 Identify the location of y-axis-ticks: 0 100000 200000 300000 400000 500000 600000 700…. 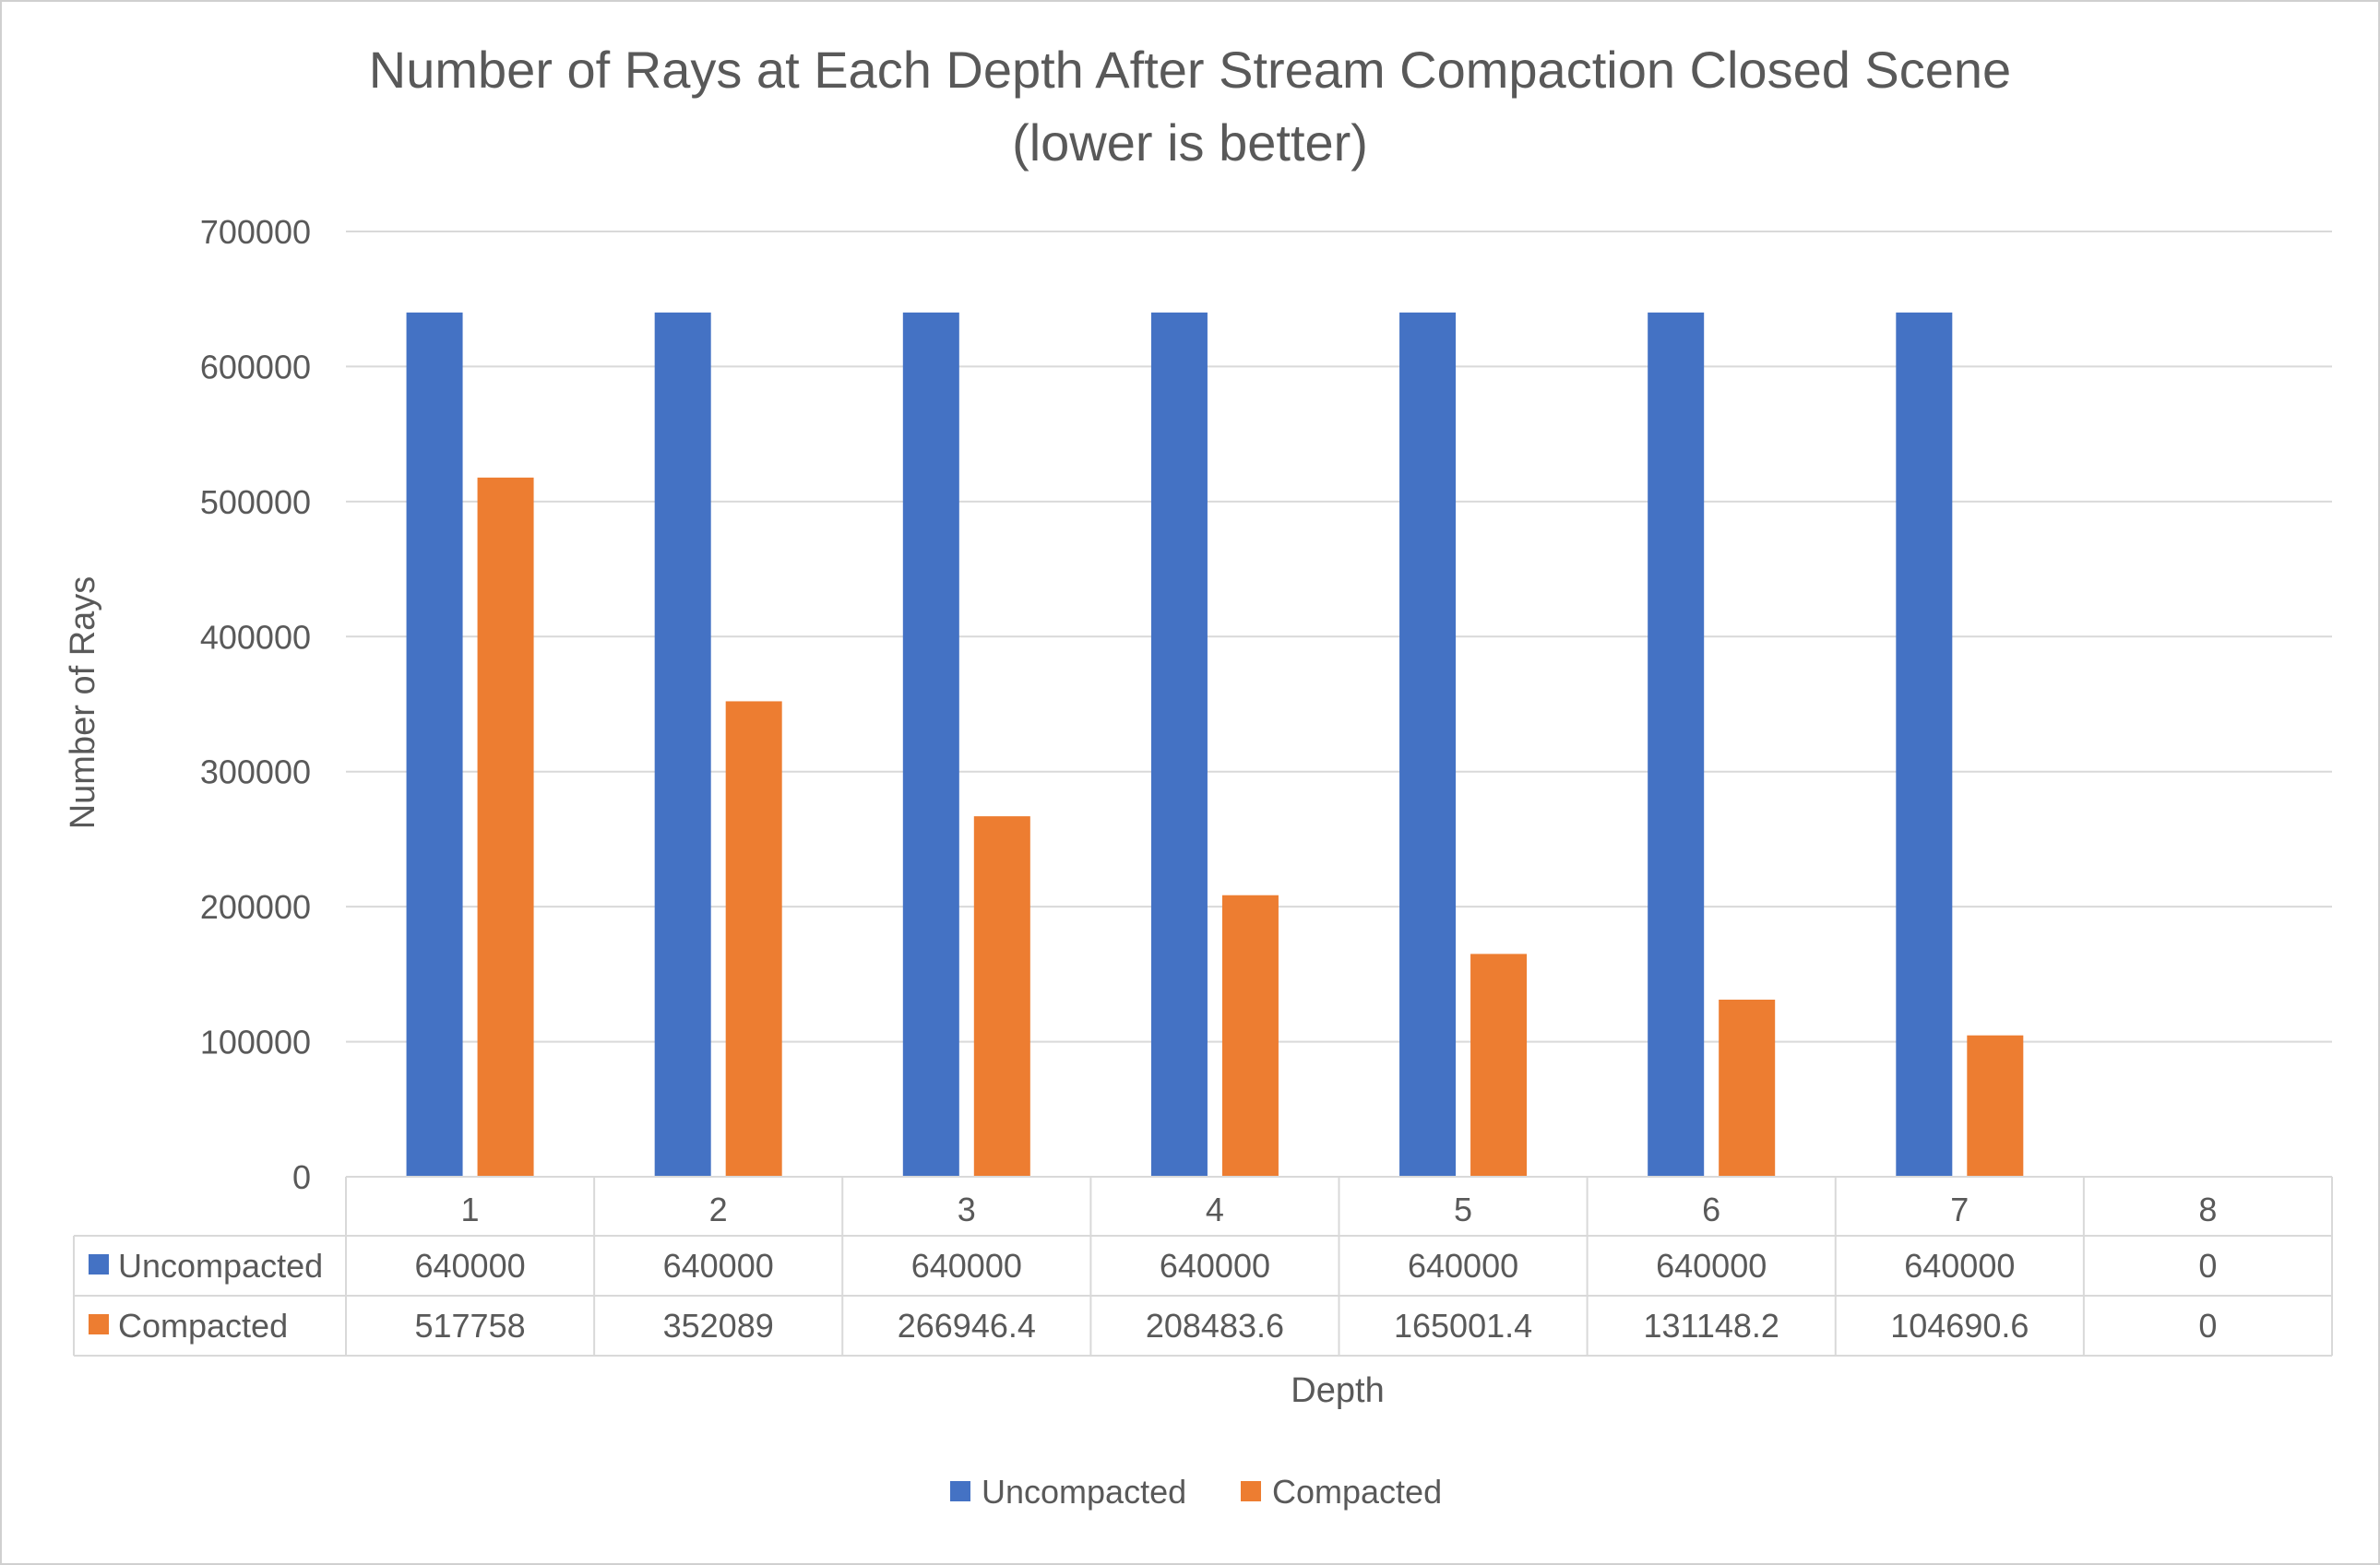
(255, 704).